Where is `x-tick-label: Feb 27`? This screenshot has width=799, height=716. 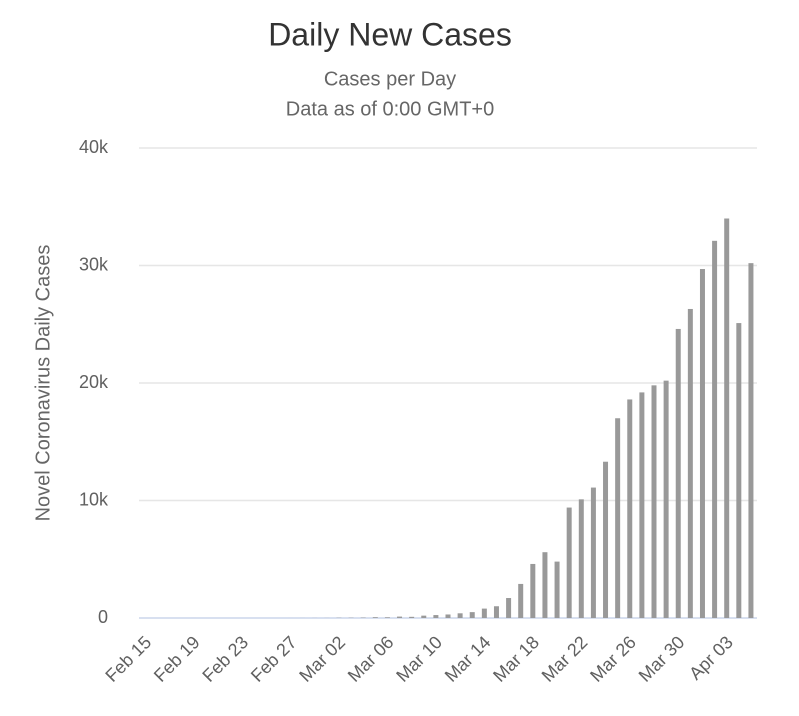
x-tick-label: Feb 27 is located at coordinates (274, 659).